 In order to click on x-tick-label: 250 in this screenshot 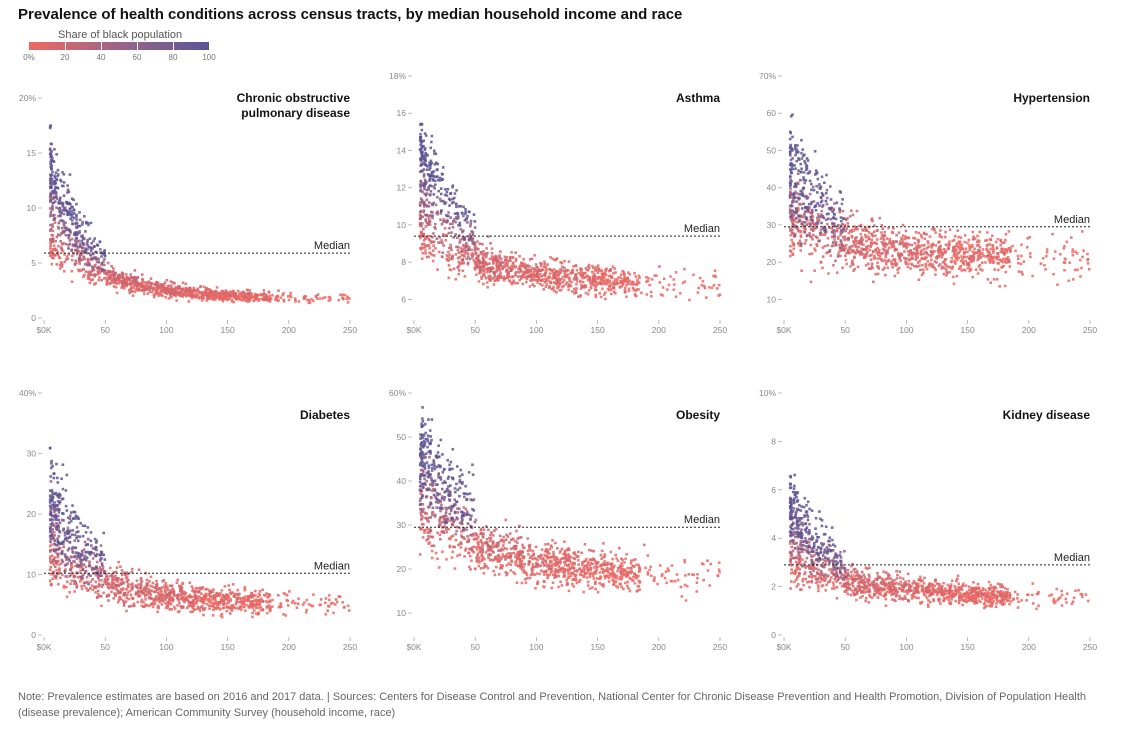, I will do `click(350, 647)`.